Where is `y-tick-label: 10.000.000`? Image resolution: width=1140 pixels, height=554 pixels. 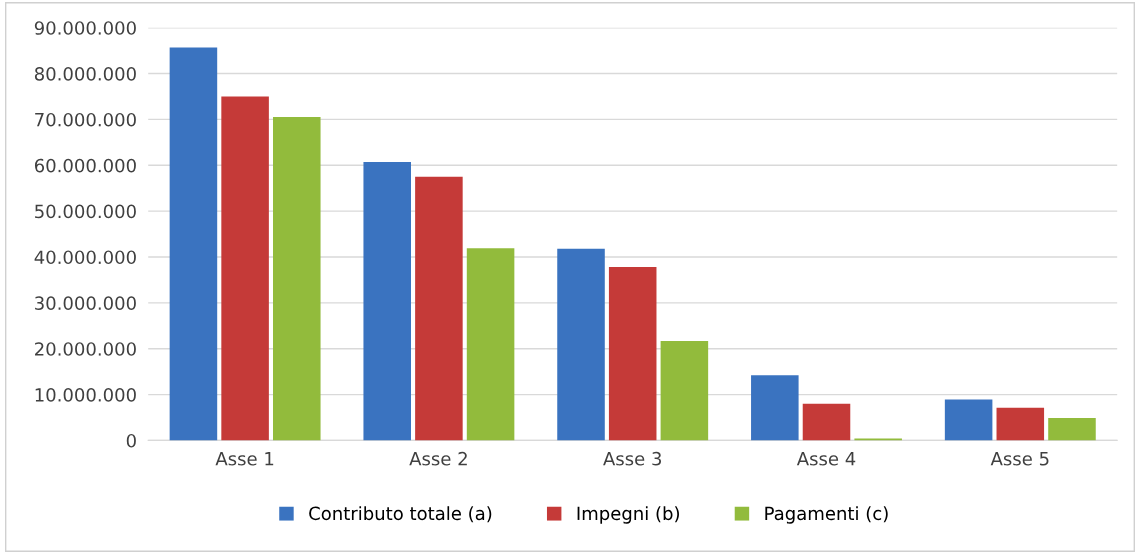
y-tick-label: 10.000.000 is located at coordinates (85, 395).